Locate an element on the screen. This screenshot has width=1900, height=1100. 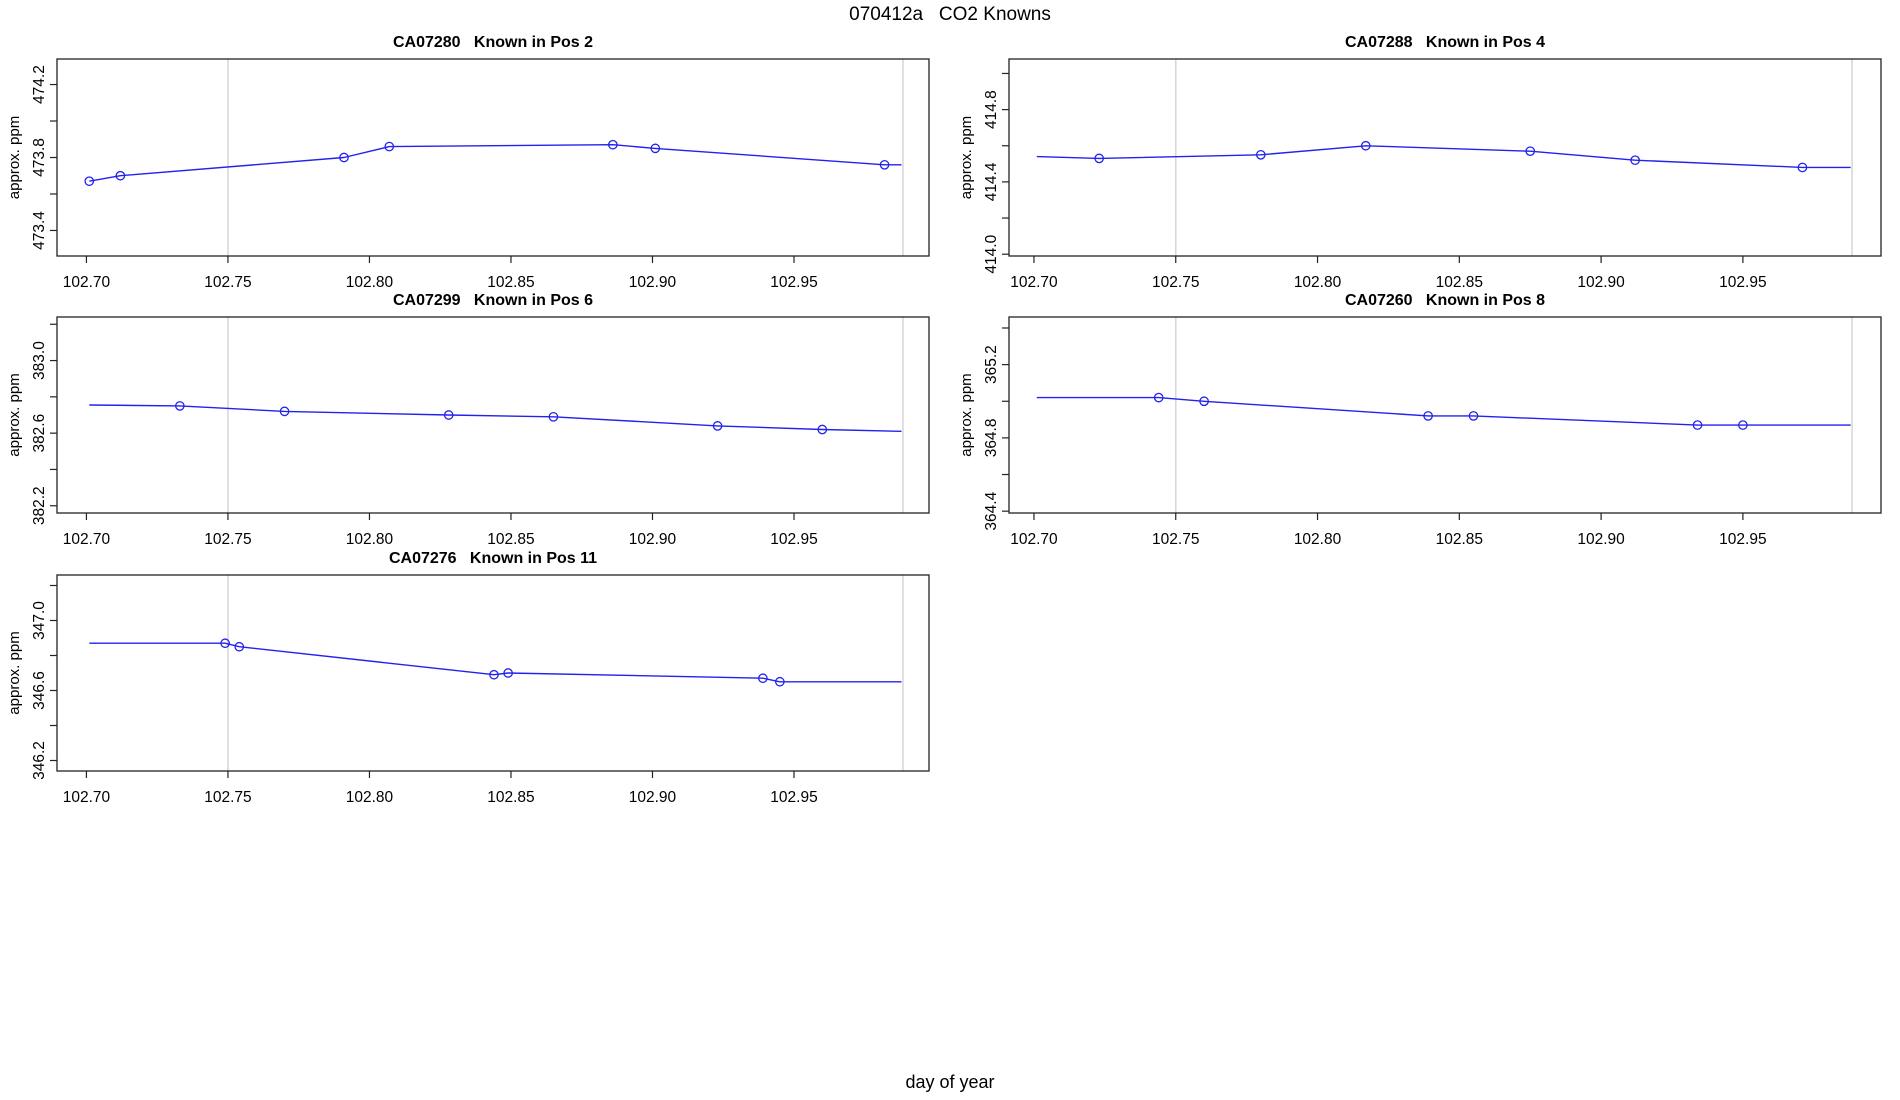
main-title: 070412a CO2 Knowns is located at coordinates (950, 14).